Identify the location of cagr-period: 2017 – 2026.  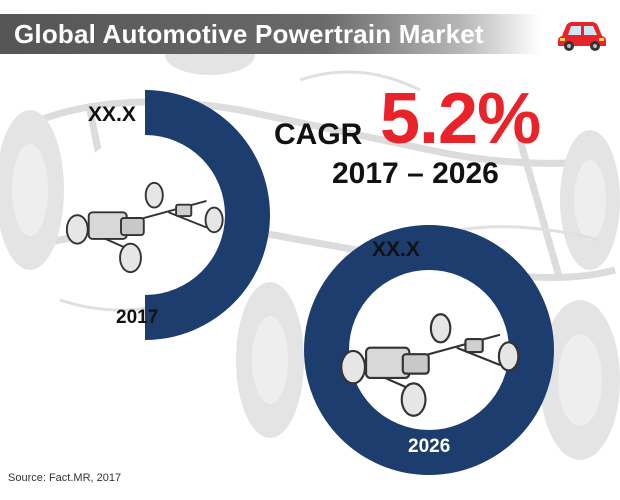
(415, 173).